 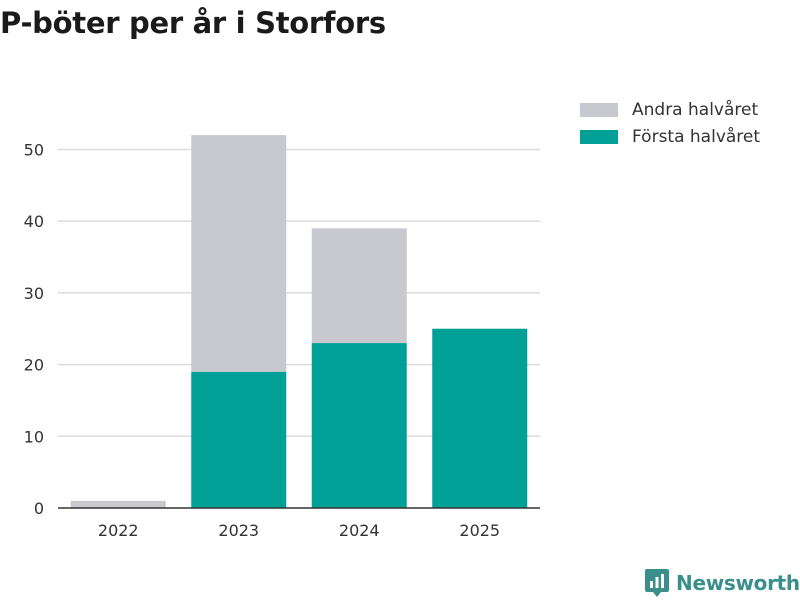 What do you see at coordinates (599, 137) in the screenshot?
I see `legend-swatch-forsta` at bounding box center [599, 137].